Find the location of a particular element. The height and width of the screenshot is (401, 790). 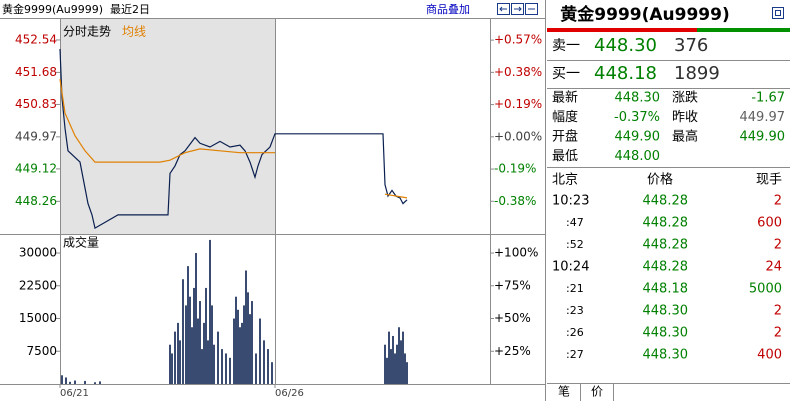

trade-time: :23 is located at coordinates (575, 310).